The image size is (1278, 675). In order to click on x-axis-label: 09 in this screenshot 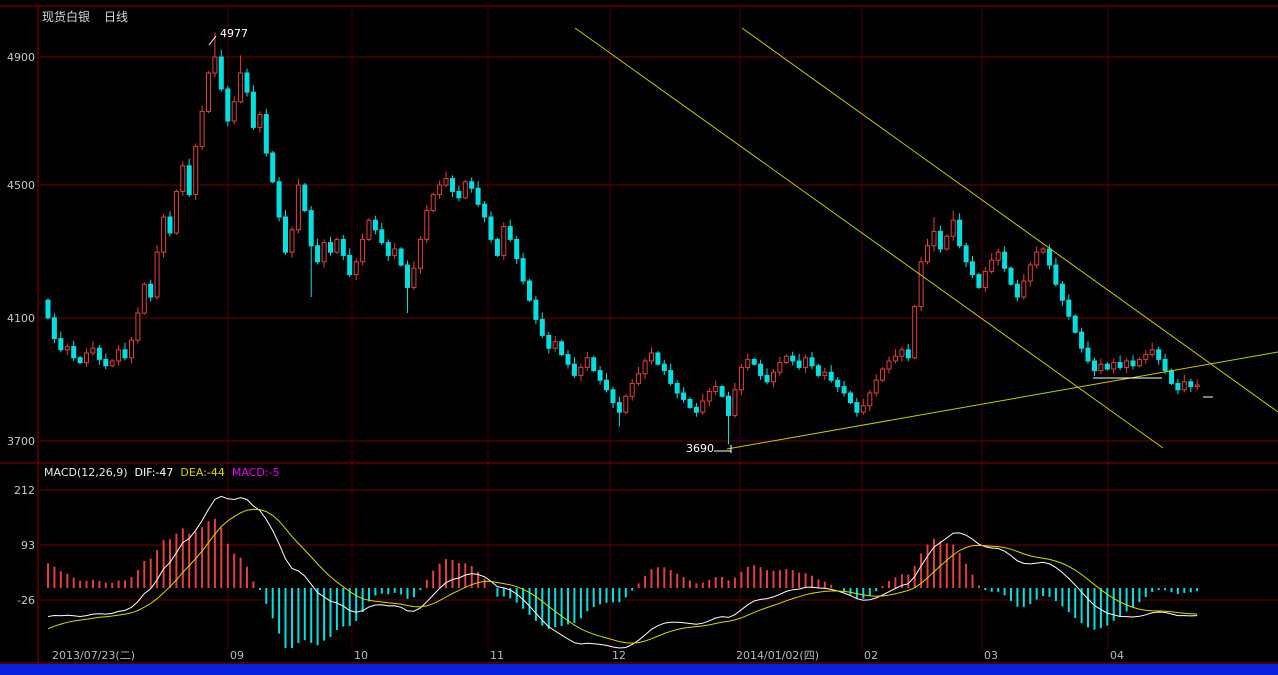, I will do `click(237, 655)`.